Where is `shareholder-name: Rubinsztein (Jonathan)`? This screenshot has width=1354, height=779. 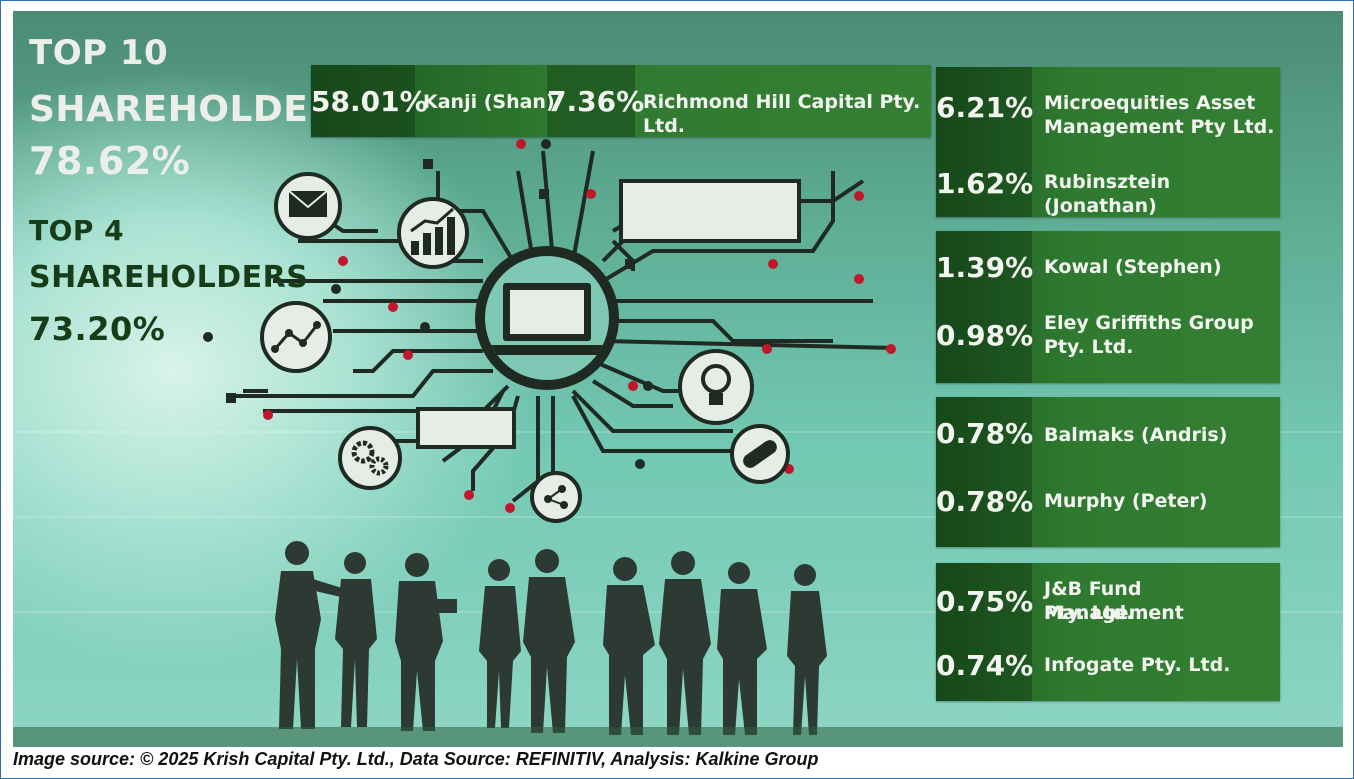
shareholder-name: Rubinsztein (Jonathan) is located at coordinates (1107, 194).